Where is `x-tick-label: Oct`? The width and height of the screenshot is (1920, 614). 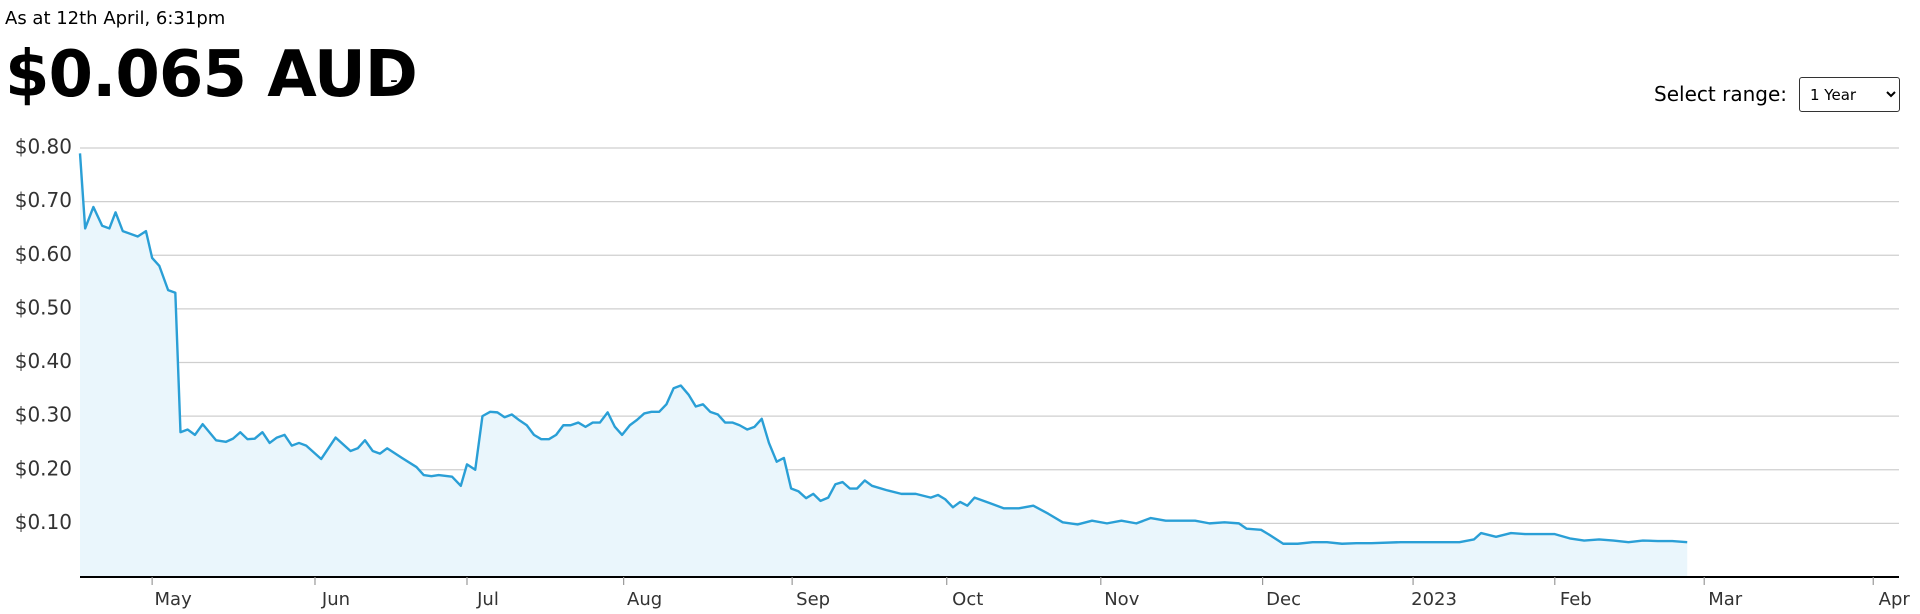
x-tick-label: Oct is located at coordinates (967, 599).